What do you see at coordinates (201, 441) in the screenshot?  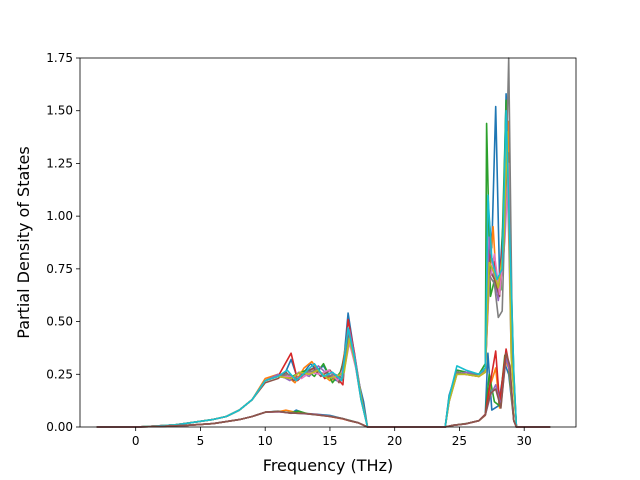 I see `x-tick-label: 5` at bounding box center [201, 441].